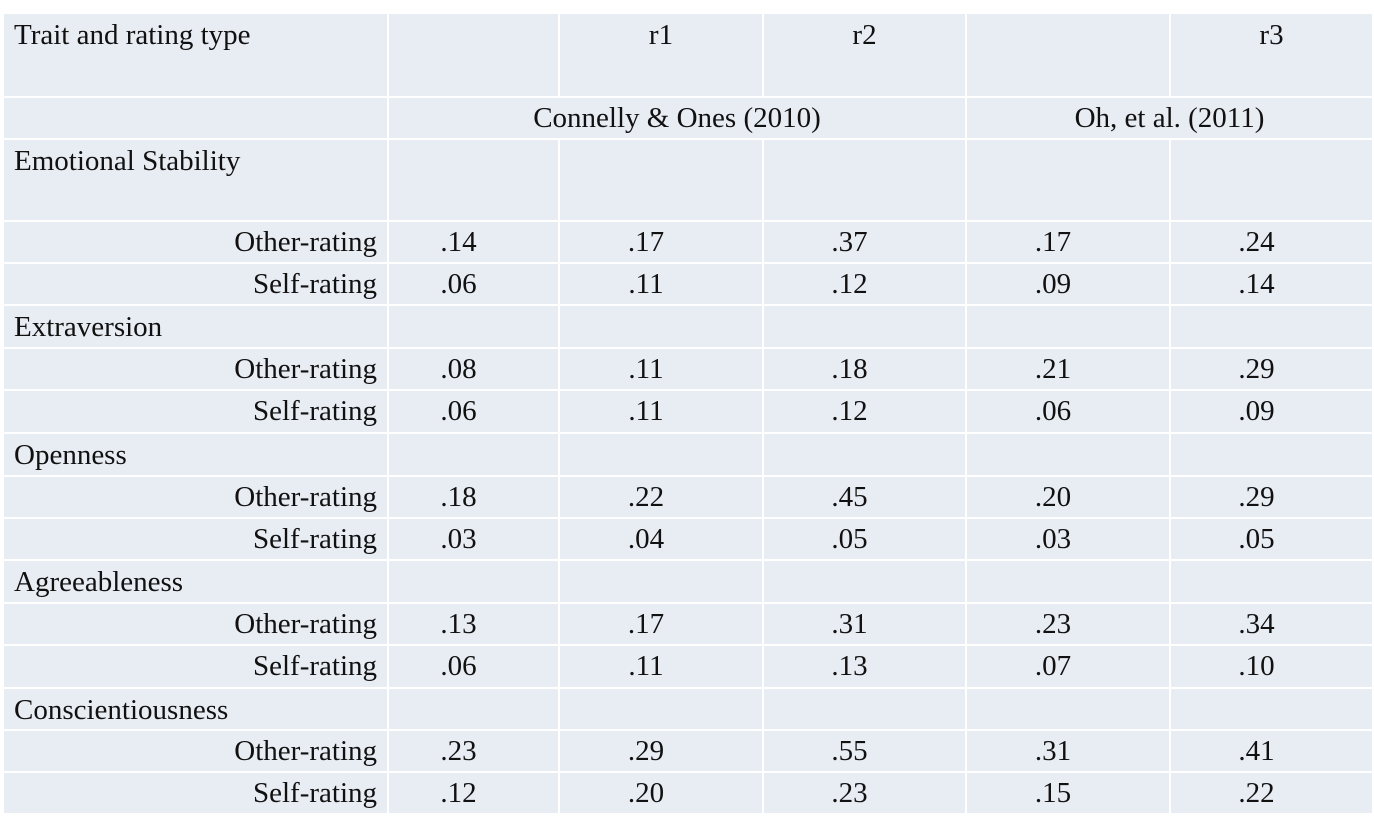  Describe the element at coordinates (195, 55) in the screenshot. I see `trait-column-header: Trait and rating type` at that location.